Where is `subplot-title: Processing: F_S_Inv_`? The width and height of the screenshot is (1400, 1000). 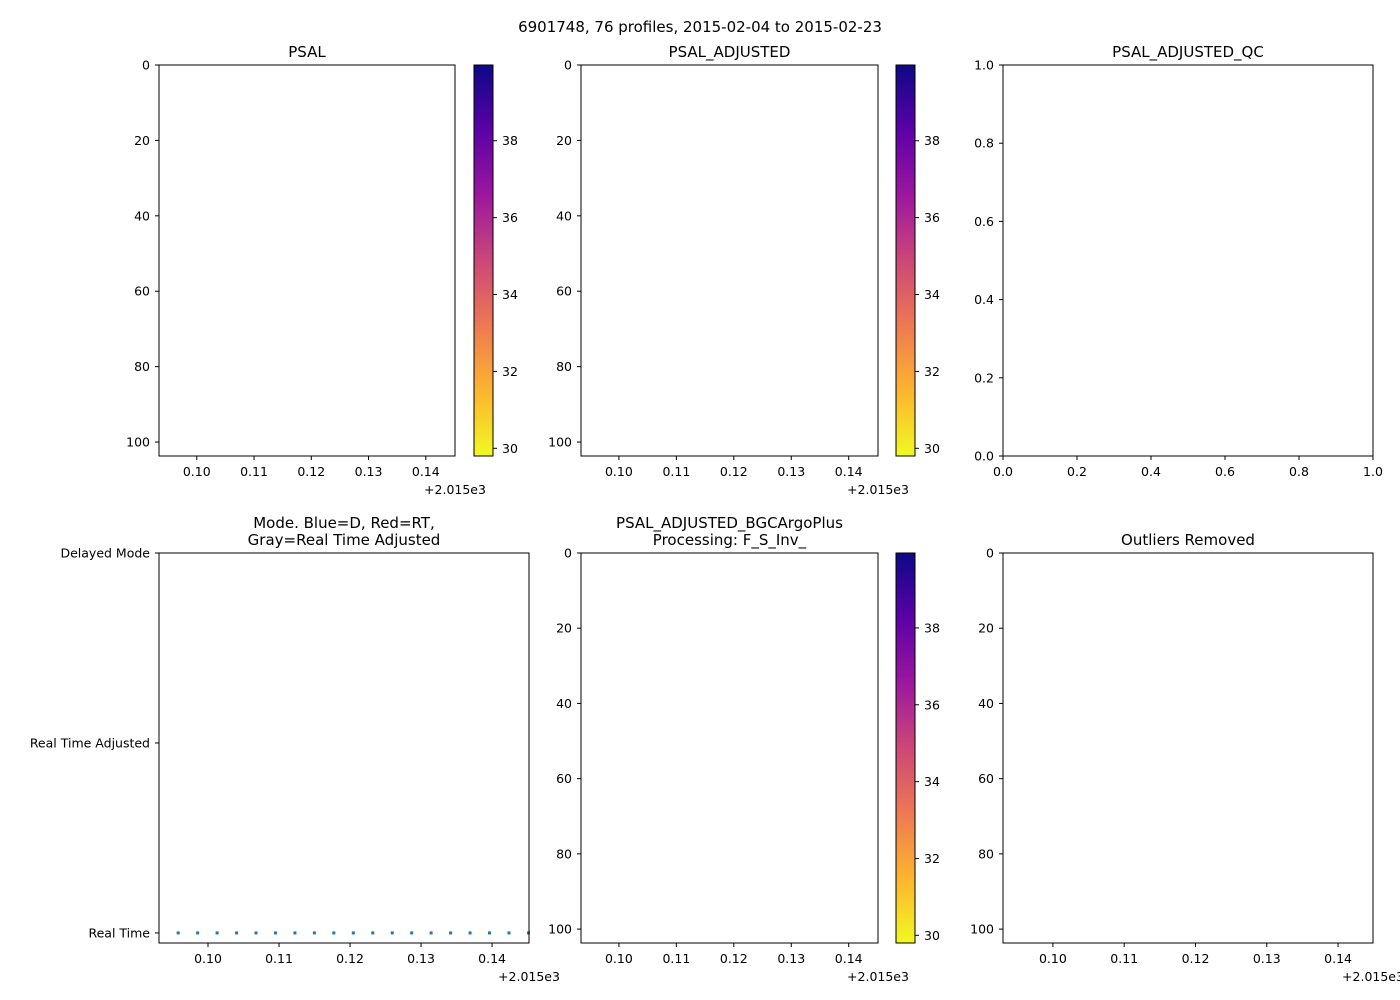
subplot-title: Processing: F_S_Inv_ is located at coordinates (730, 540).